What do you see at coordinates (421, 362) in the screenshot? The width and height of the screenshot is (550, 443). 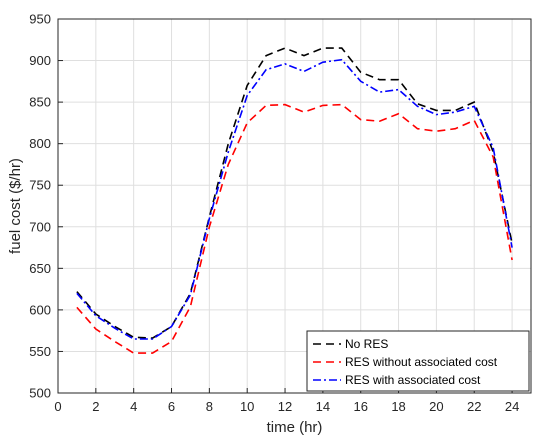 I see `legend-label-2: RES without associated cost` at bounding box center [421, 362].